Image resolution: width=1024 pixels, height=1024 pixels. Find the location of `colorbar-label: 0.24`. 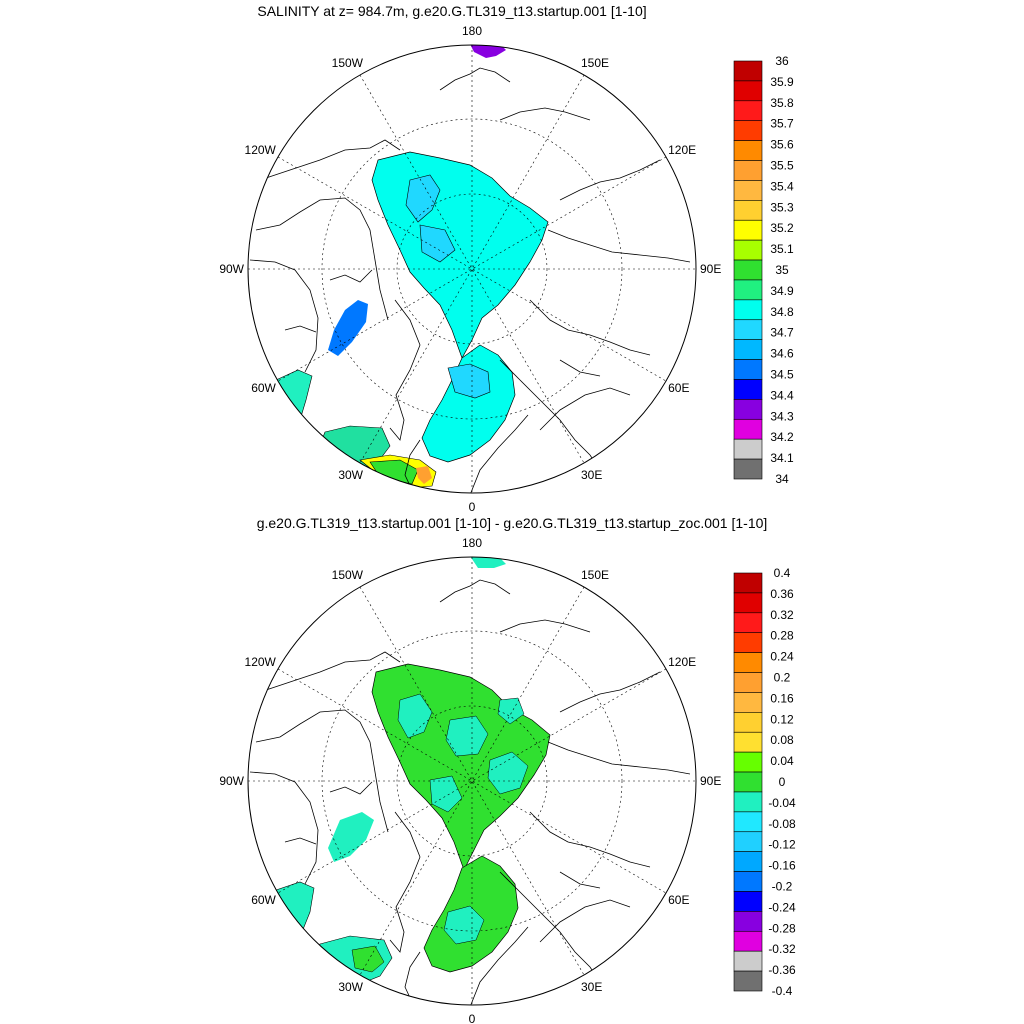

colorbar-label: 0.24 is located at coordinates (782, 657).